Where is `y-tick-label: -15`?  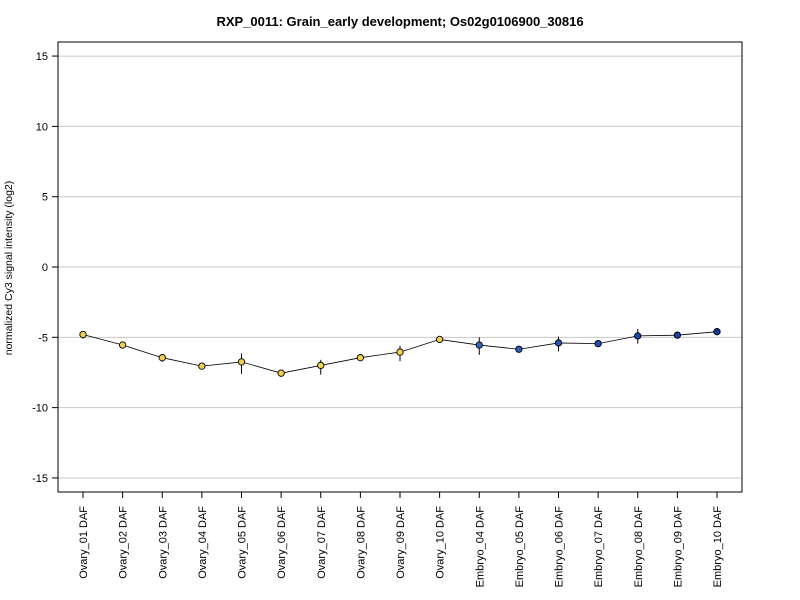 y-tick-label: -15 is located at coordinates (40, 479).